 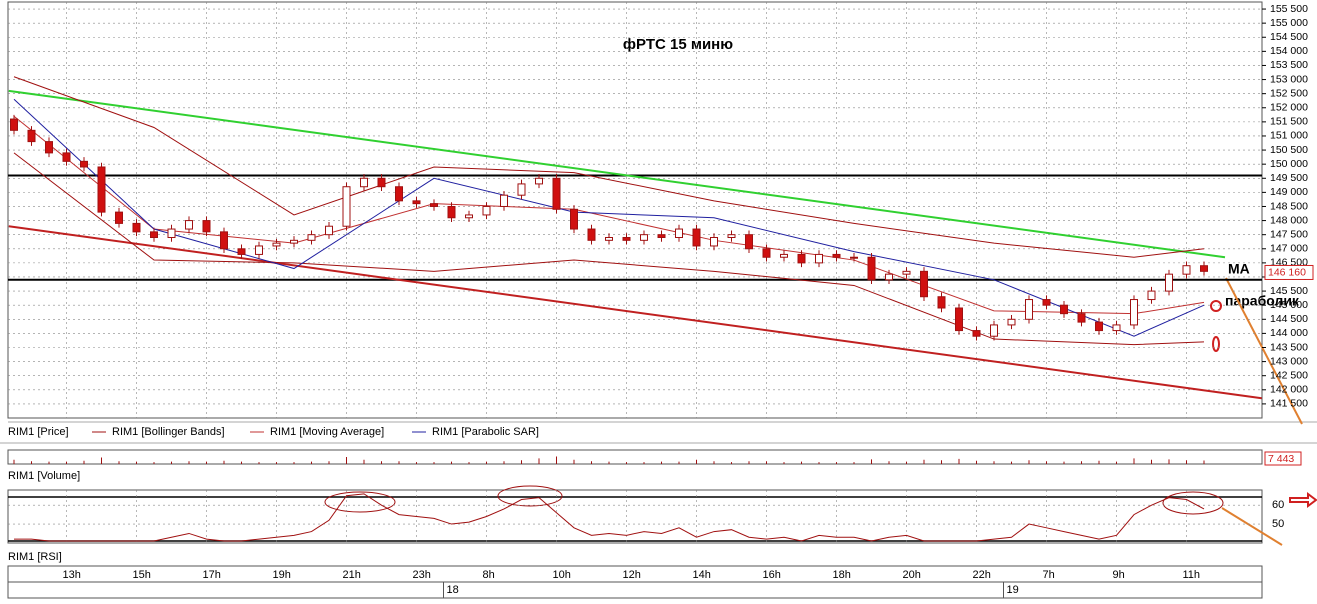 I want to click on x-tick-label: 8h, so click(x=489, y=575).